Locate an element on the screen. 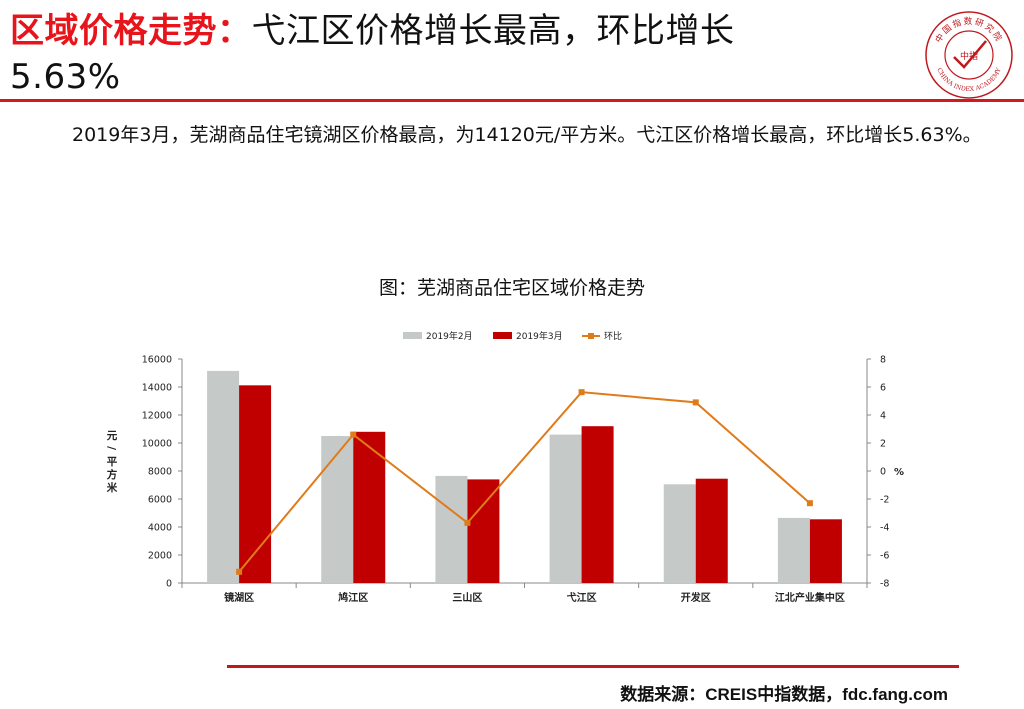 The width and height of the screenshot is (1024, 709). y-axis-label-char: 元 is located at coordinates (112, 436).